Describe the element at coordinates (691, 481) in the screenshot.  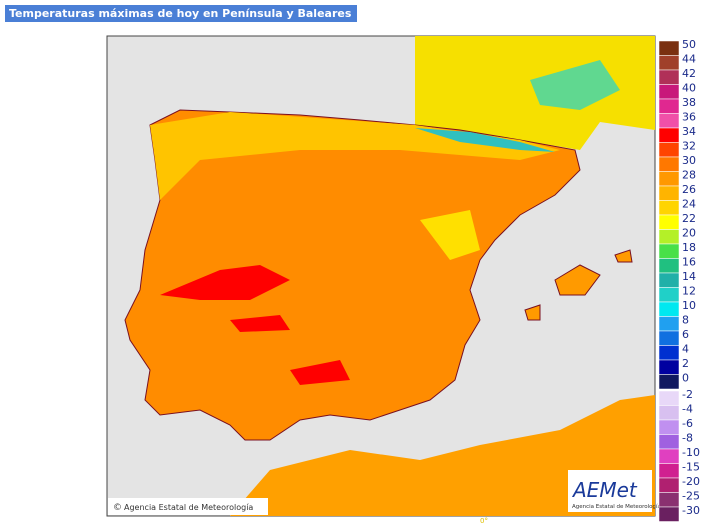
I see `legend-label: -20` at that location.